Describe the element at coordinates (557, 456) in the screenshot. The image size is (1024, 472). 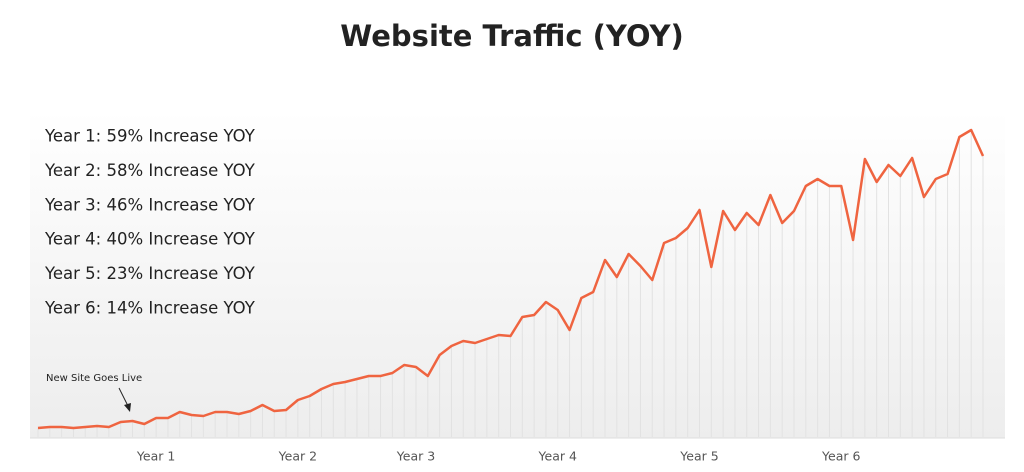
I see `x-tick-label: Year 4` at that location.